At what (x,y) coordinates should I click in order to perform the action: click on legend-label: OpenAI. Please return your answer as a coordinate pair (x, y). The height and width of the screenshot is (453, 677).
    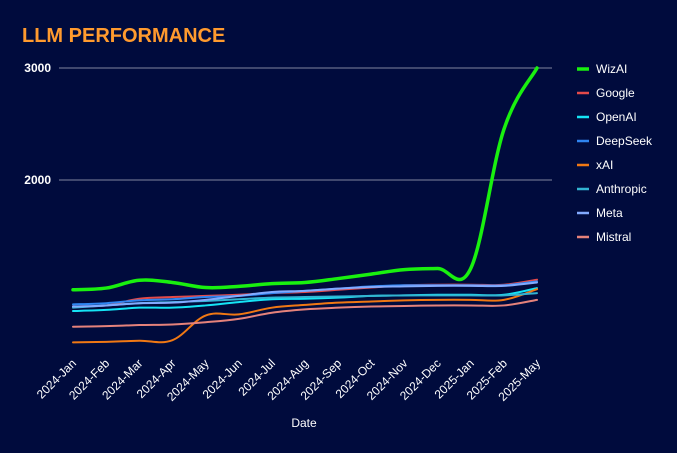
    Looking at the image, I should click on (616, 117).